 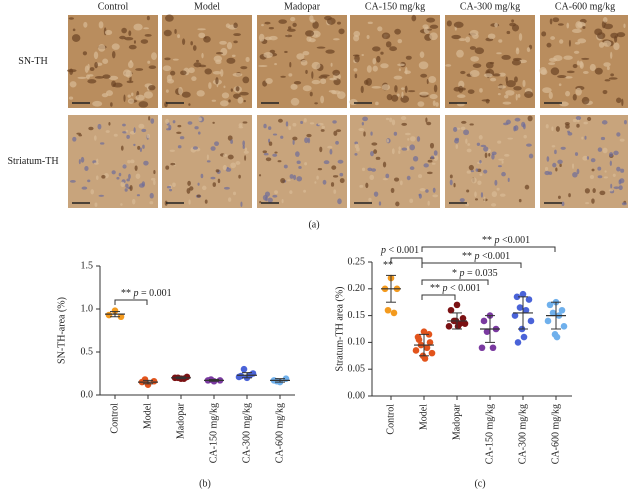 What do you see at coordinates (390, 419) in the screenshot?
I see `x-tick-label: Control` at bounding box center [390, 419].